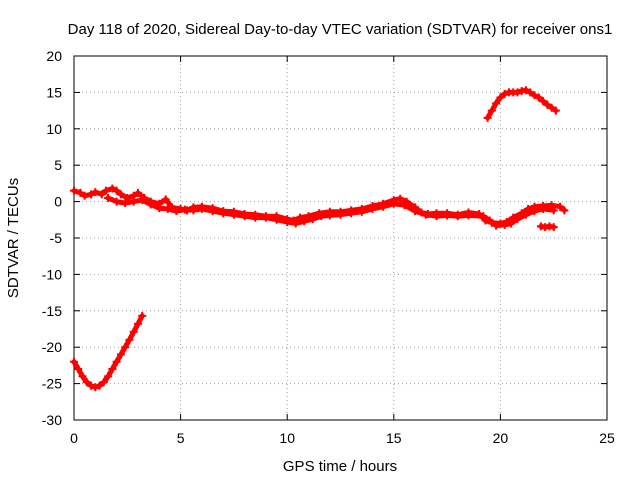  I want to click on y-tick-label: -10, so click(52, 274).